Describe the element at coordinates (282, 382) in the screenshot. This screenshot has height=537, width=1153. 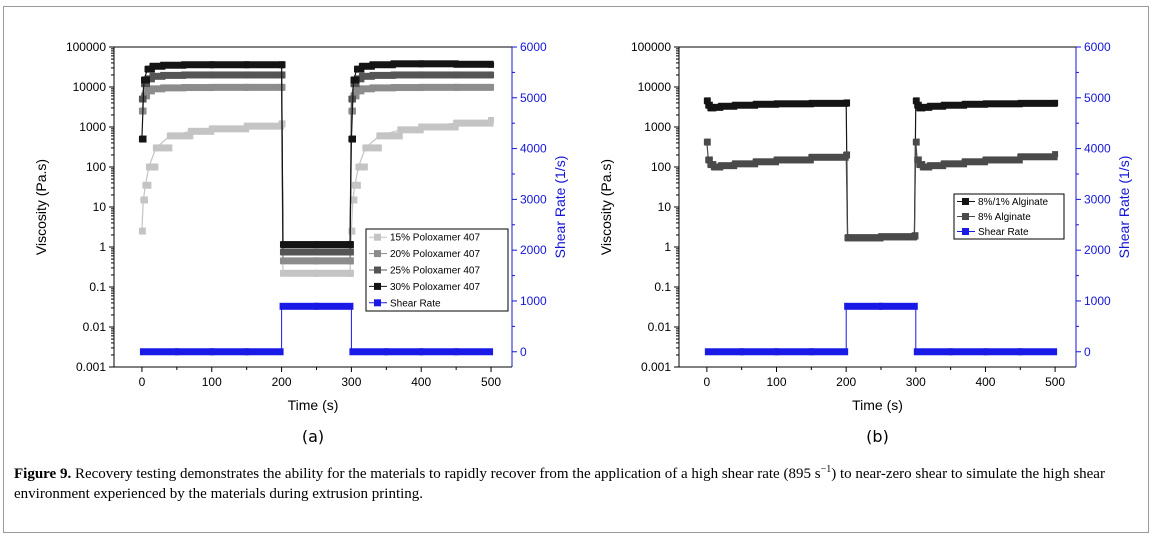
I see `x-tick-label: 200` at that location.